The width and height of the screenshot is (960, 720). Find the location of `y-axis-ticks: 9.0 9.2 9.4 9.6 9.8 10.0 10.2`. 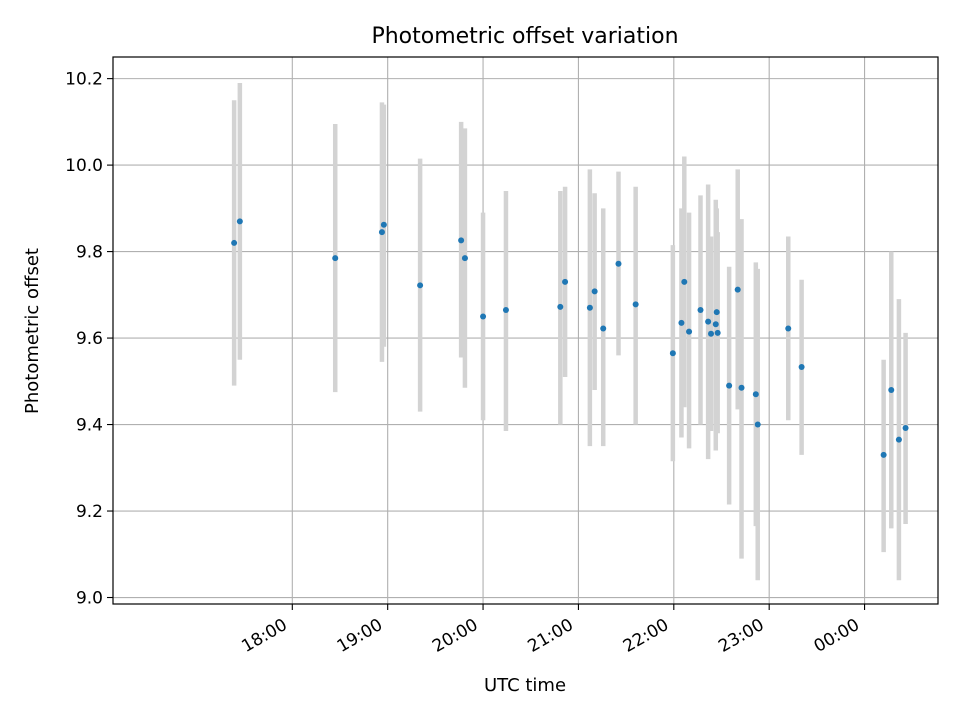

y-axis-ticks: 9.0 9.2 9.4 9.6 9.8 10.0 10.2 is located at coordinates (89, 339).